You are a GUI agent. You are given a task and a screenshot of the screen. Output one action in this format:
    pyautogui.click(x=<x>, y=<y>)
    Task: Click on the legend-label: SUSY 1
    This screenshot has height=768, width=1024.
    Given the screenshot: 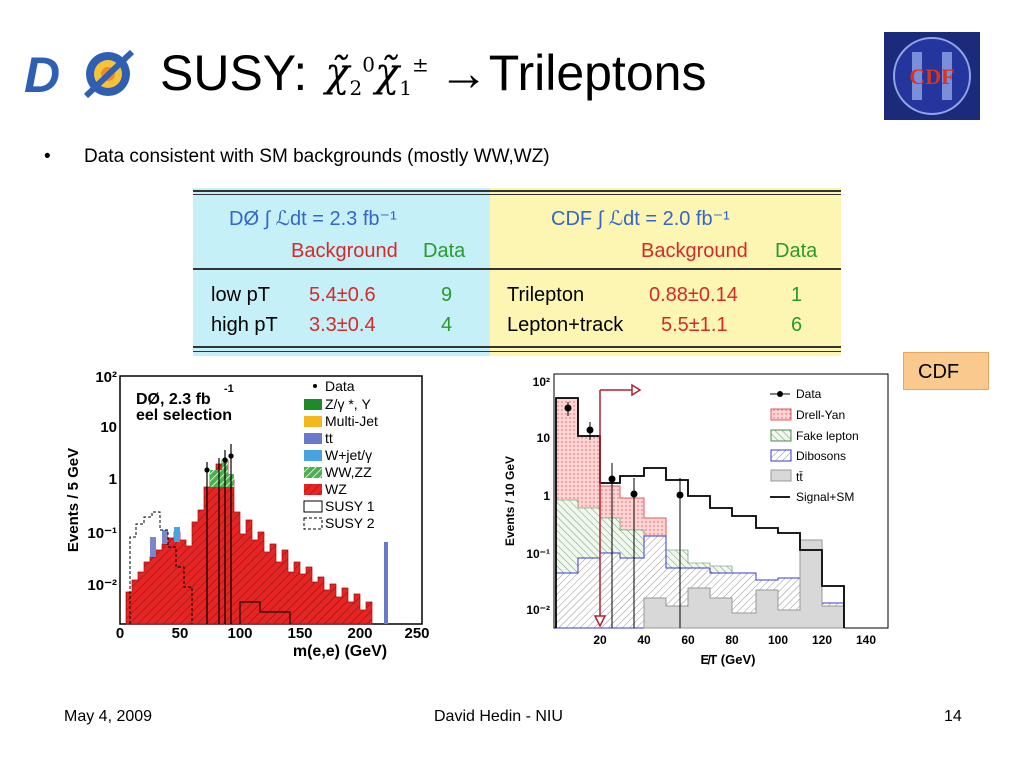 What is the action you would take?
    pyautogui.click(x=350, y=506)
    